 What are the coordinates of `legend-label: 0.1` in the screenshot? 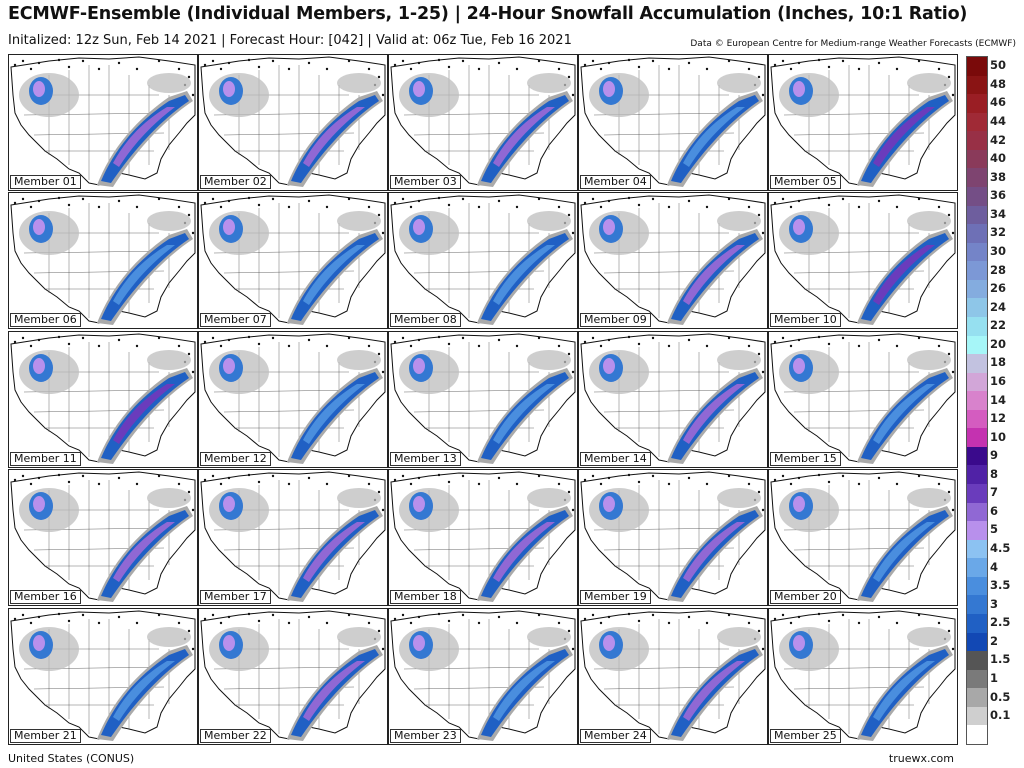 It's located at (1000, 715).